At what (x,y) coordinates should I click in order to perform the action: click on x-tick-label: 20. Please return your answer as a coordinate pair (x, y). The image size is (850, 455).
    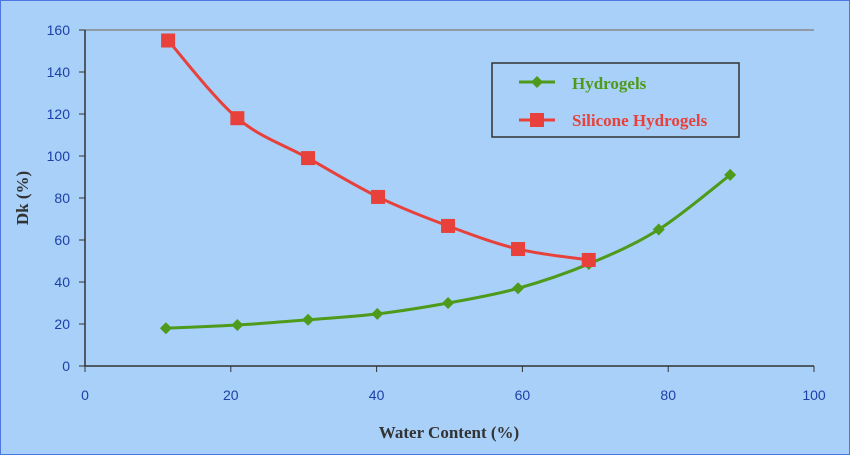
    Looking at the image, I should click on (231, 395).